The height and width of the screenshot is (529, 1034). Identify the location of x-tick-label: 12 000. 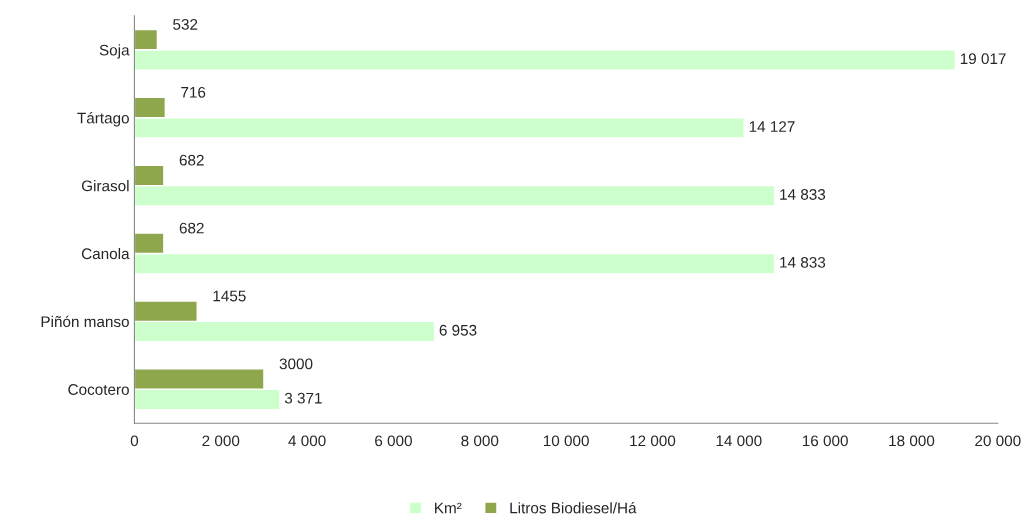
(653, 441).